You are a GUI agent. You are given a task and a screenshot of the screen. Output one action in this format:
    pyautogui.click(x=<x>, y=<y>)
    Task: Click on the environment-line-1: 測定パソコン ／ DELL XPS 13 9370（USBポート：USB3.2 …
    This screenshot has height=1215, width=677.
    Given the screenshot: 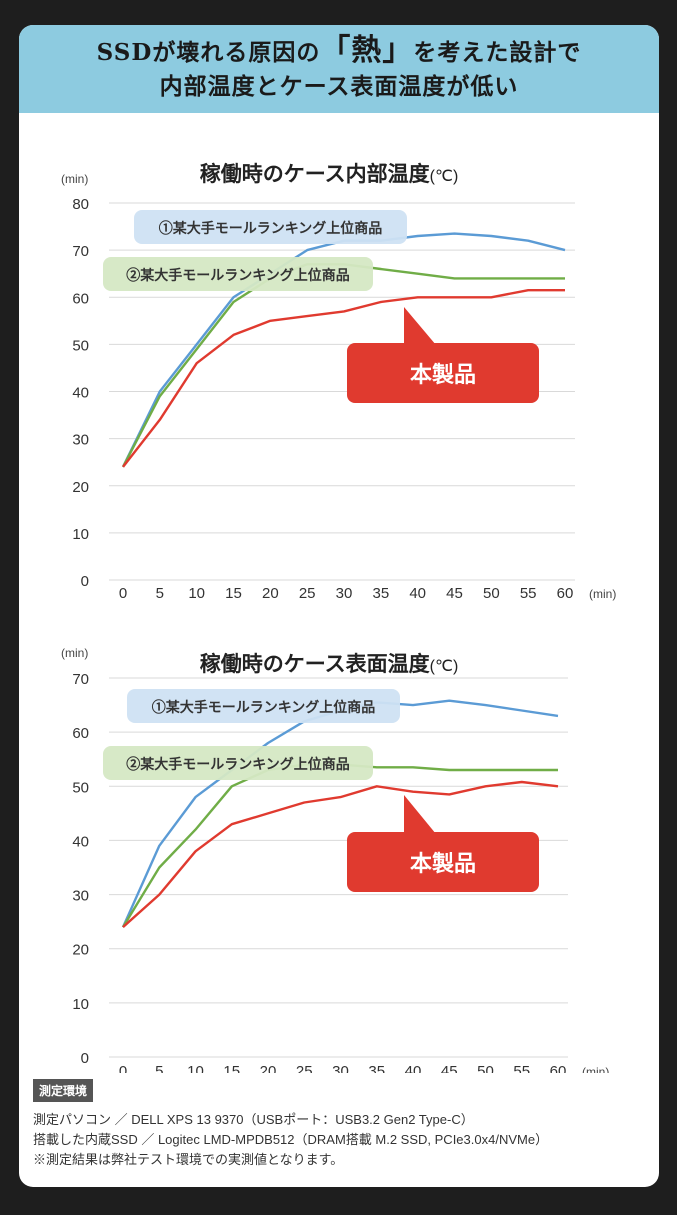 What is the action you would take?
    pyautogui.click(x=253, y=1119)
    